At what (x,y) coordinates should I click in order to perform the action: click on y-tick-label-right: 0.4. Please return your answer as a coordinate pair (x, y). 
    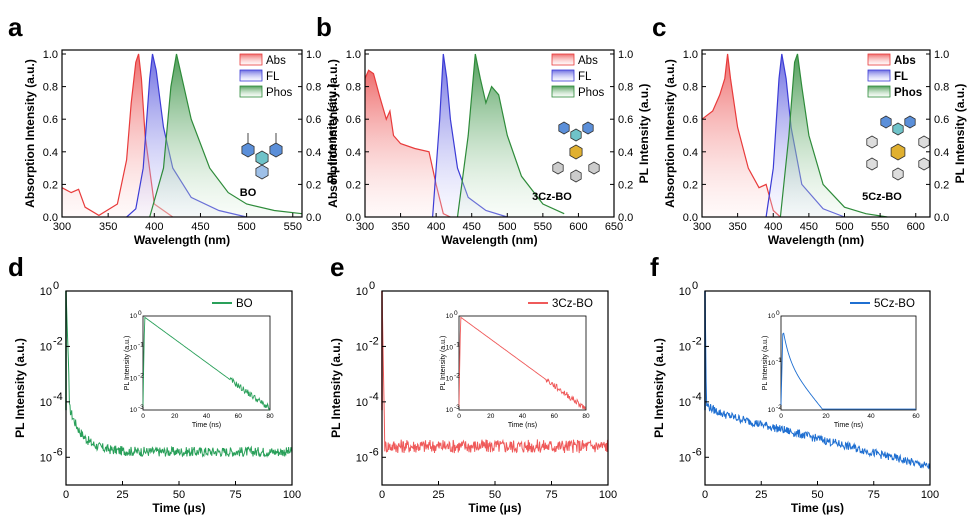
    Looking at the image, I should click on (313, 153).